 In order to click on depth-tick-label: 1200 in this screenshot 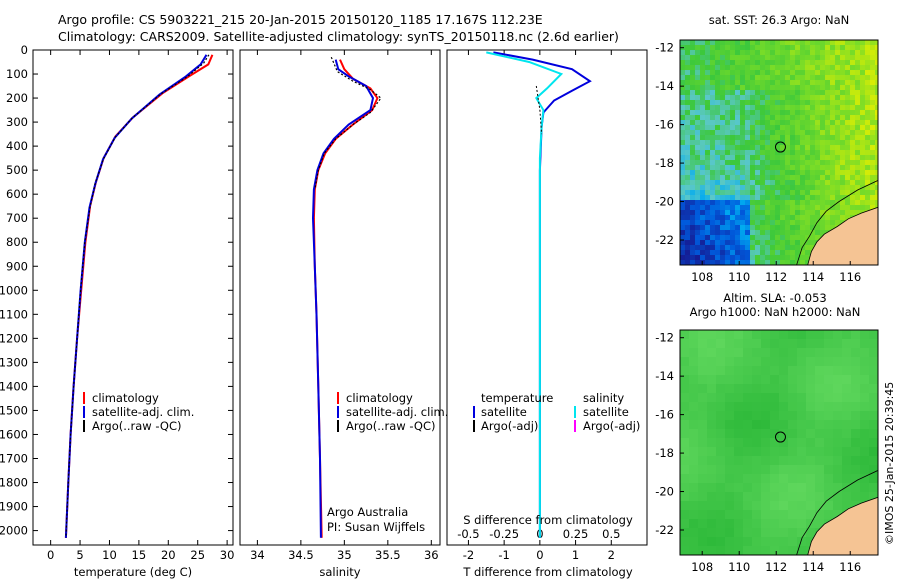, I will do `click(14, 338)`.